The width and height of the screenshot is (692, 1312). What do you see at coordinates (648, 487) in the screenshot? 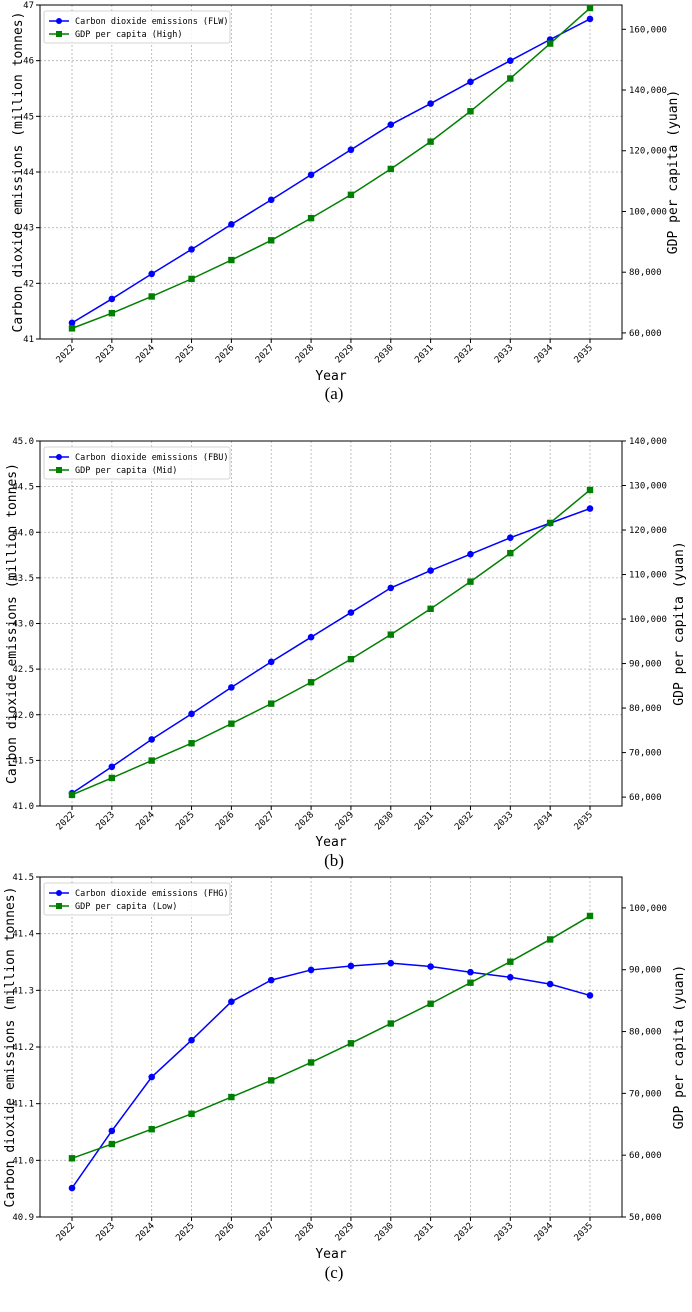
I see `y2-tick-label: 130,000` at bounding box center [648, 487].